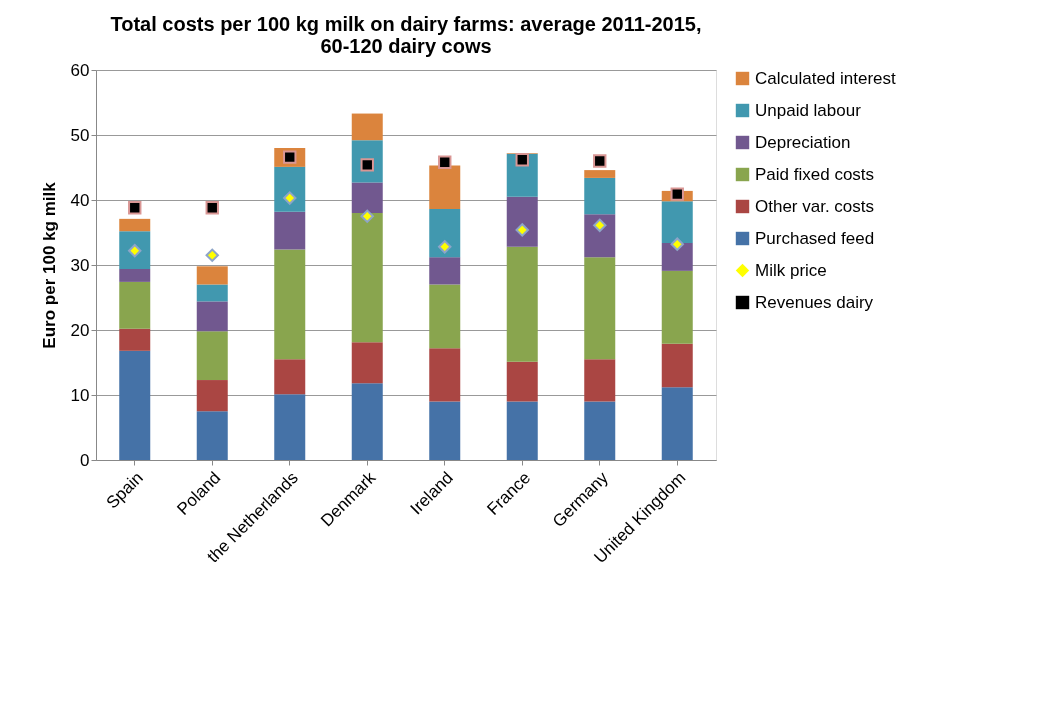  What do you see at coordinates (49, 265) in the screenshot?
I see `y-axis-title: Euro per 100 kg milk` at bounding box center [49, 265].